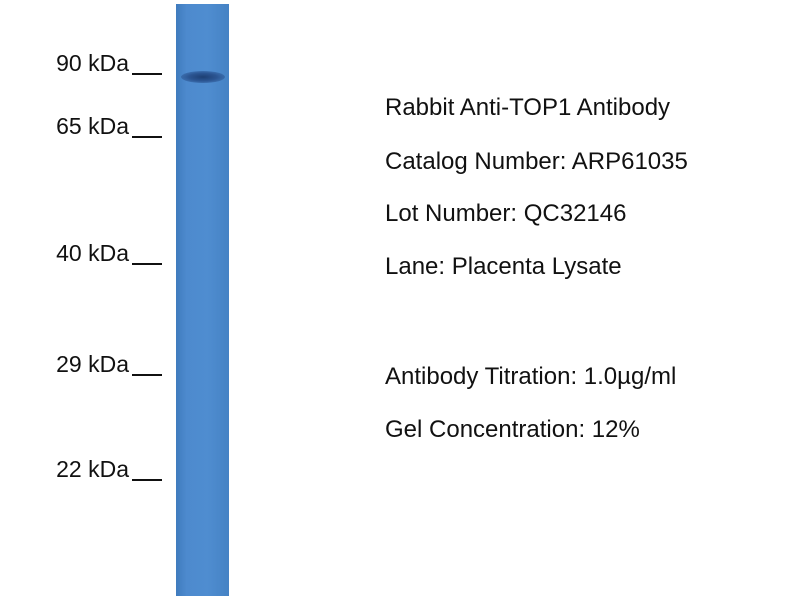  What do you see at coordinates (92, 63) in the screenshot?
I see `marker-label: 90 kDa` at bounding box center [92, 63].